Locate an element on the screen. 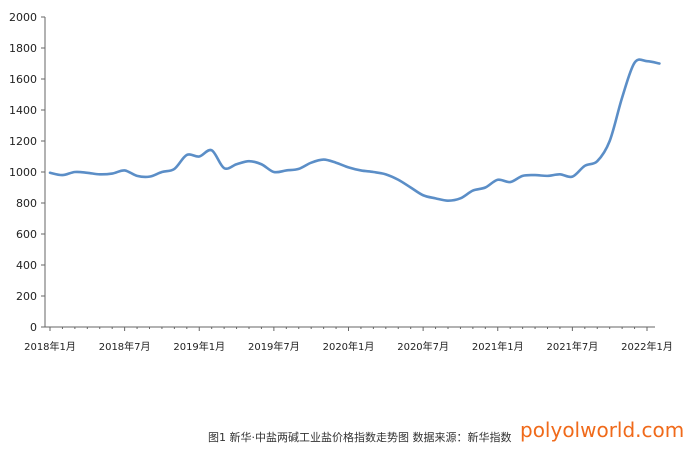  y-tick-label: 400 is located at coordinates (26, 265).